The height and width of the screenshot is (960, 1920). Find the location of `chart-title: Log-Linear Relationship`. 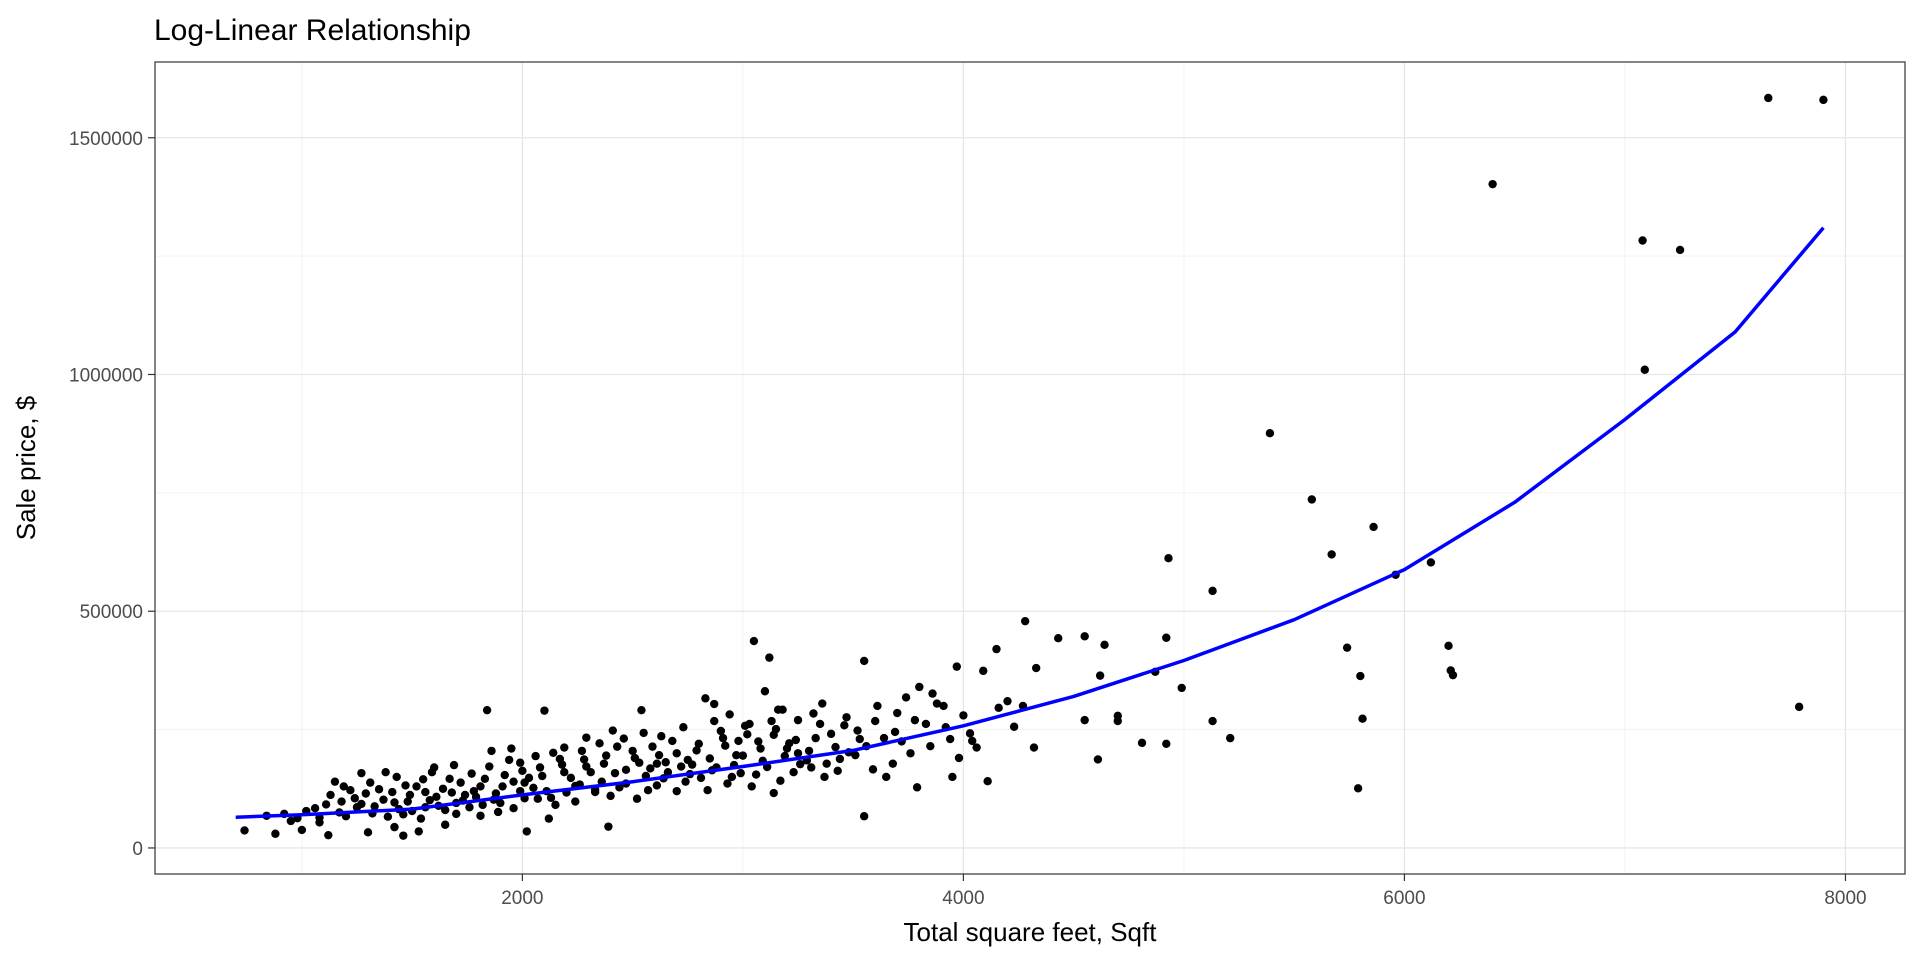

chart-title: Log-Linear Relationship is located at coordinates (312, 30).